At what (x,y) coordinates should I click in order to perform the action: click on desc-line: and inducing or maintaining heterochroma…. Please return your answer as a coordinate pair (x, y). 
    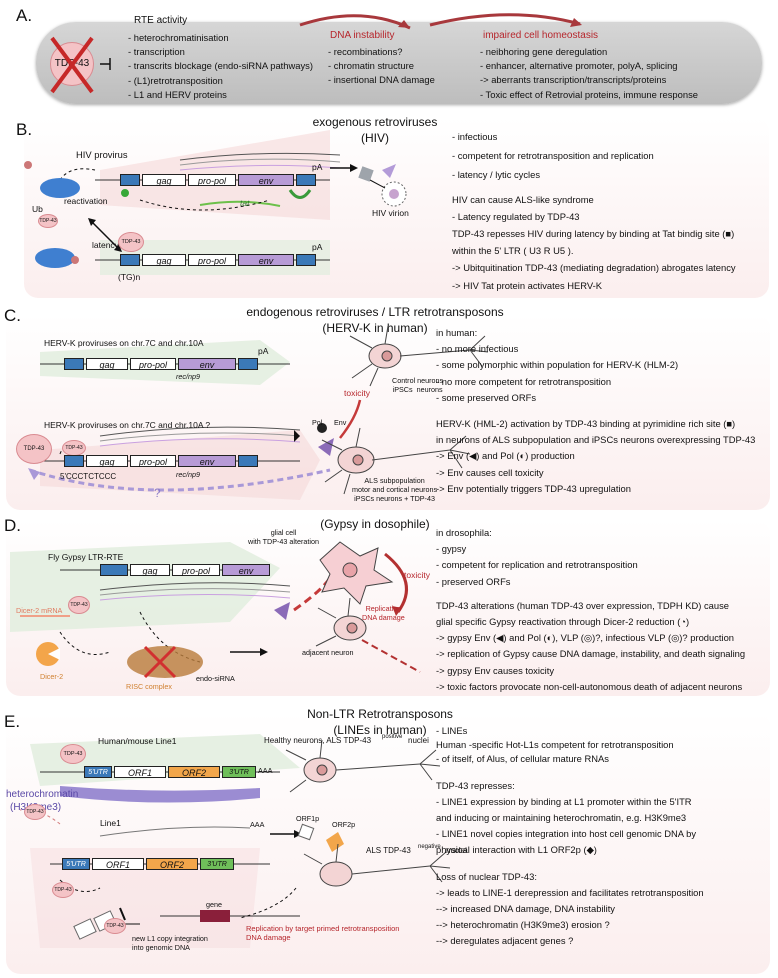
    Looking at the image, I should click on (570, 818).